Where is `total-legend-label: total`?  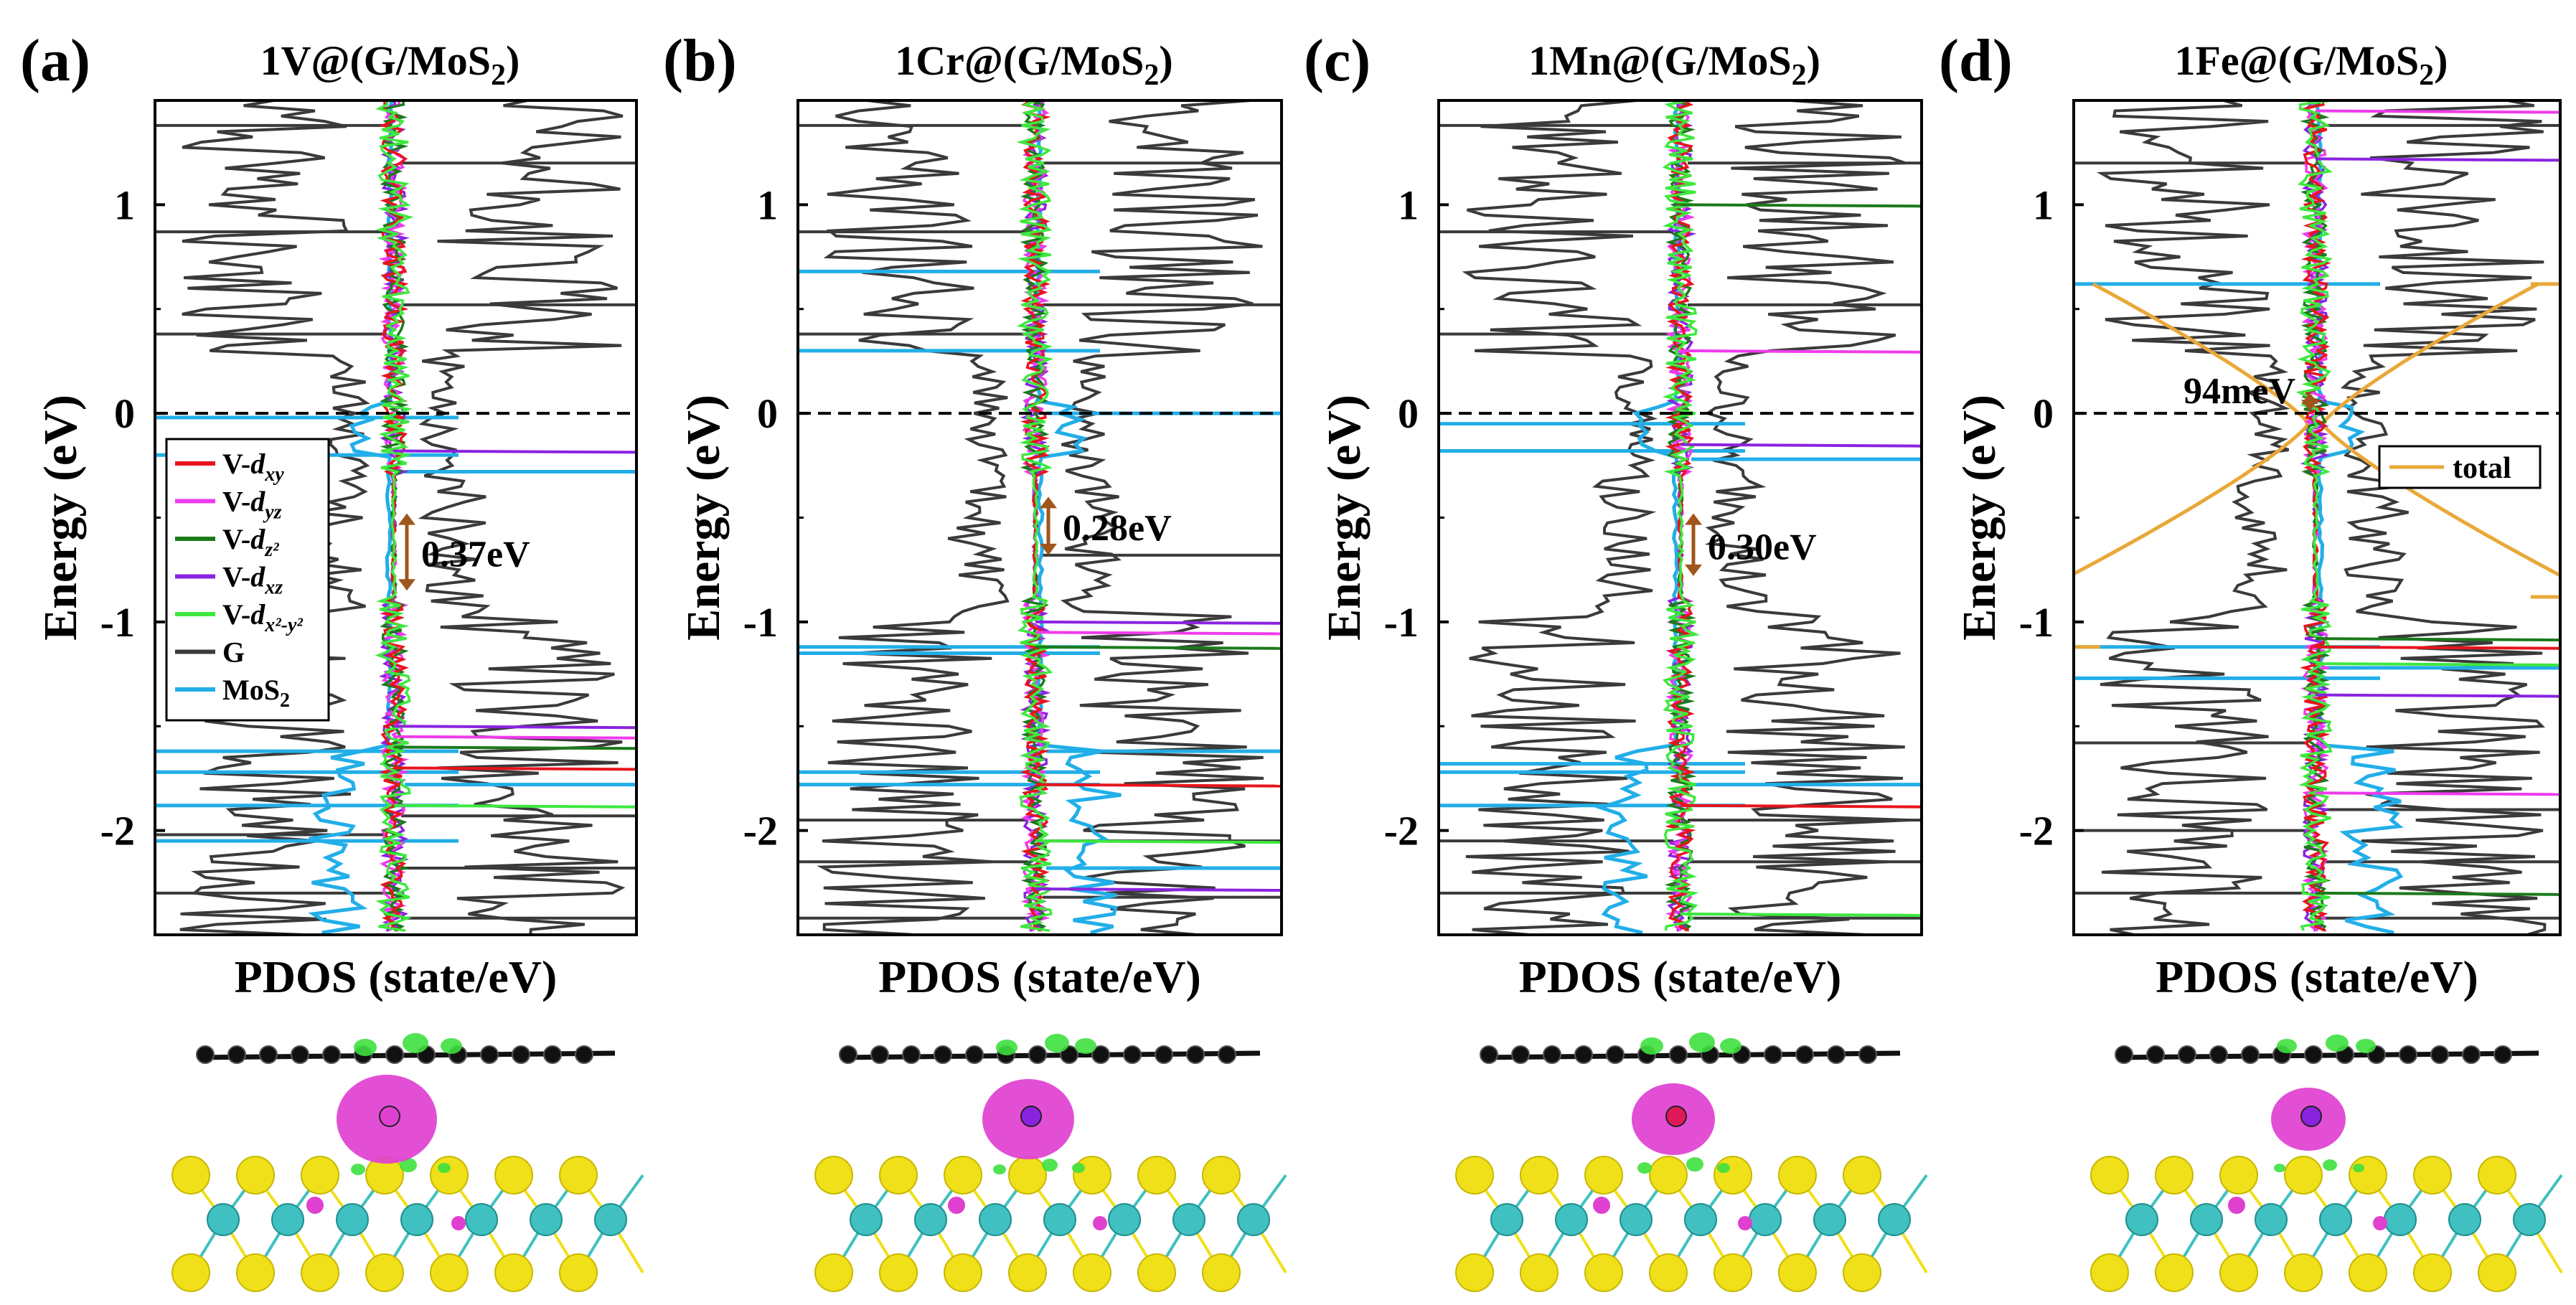
total-legend-label: total is located at coordinates (2482, 468).